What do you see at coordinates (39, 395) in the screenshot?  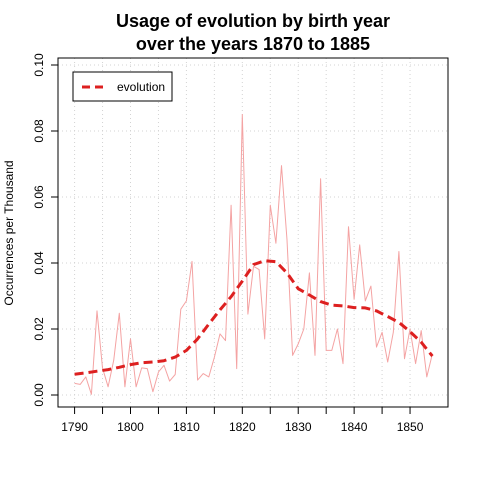 I see `y-tick-label: 0.00` at bounding box center [39, 395].